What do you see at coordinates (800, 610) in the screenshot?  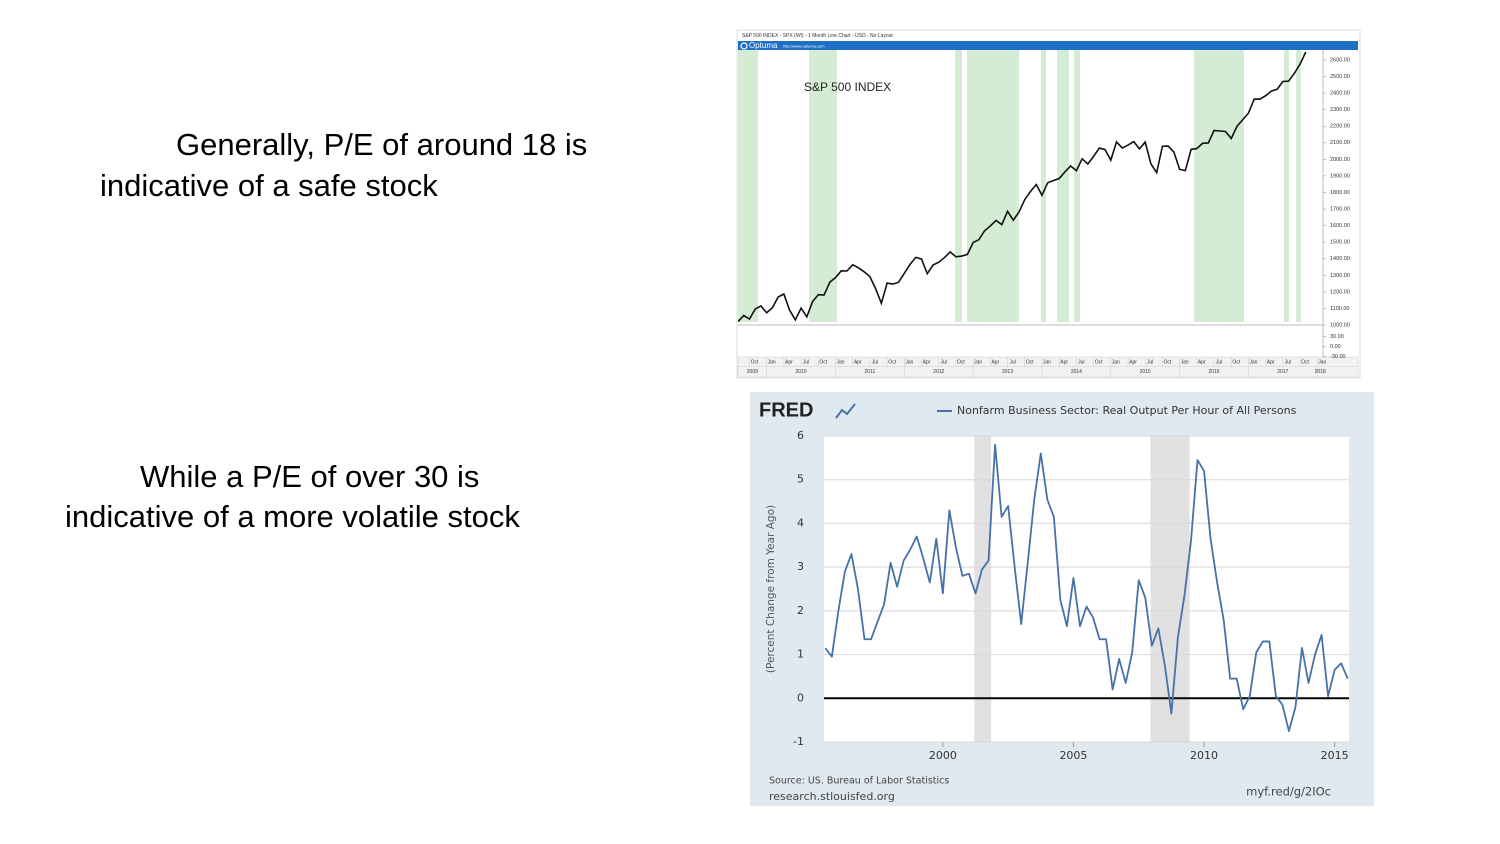 I see `y-tick-label: 2` at bounding box center [800, 610].